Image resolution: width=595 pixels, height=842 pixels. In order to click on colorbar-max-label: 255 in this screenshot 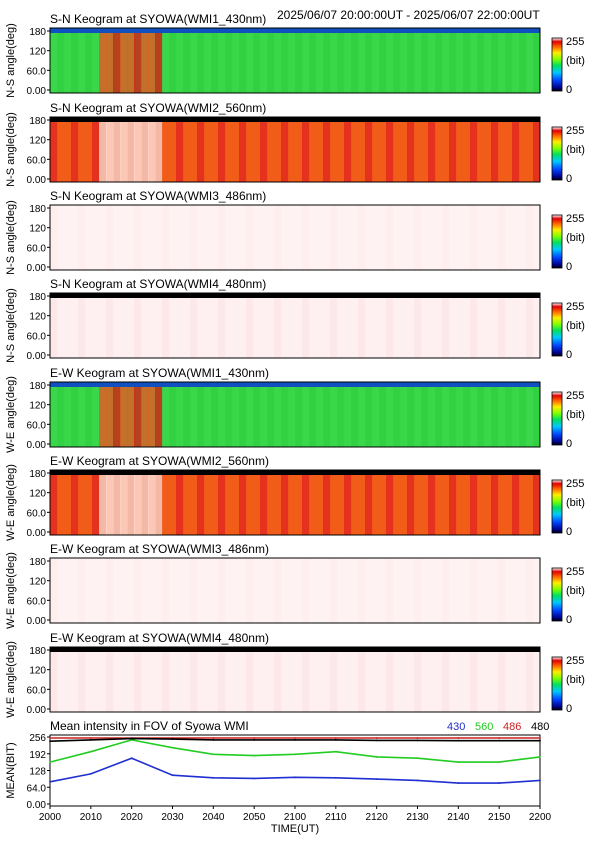, I will do `click(575, 219)`.